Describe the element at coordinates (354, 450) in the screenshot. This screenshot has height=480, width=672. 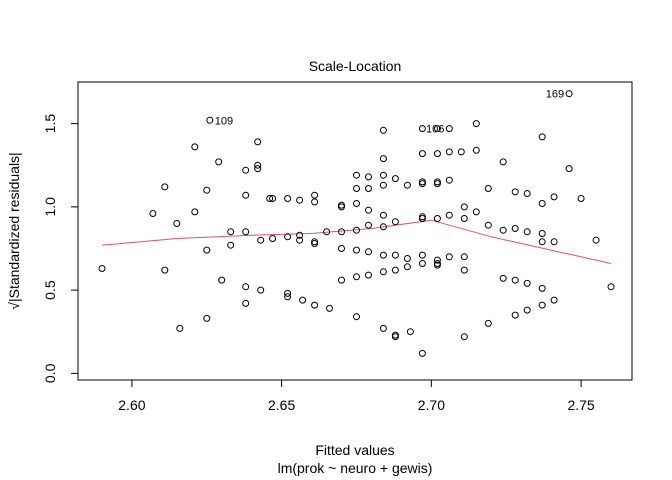
I see `x-axis-label: Fitted values` at that location.